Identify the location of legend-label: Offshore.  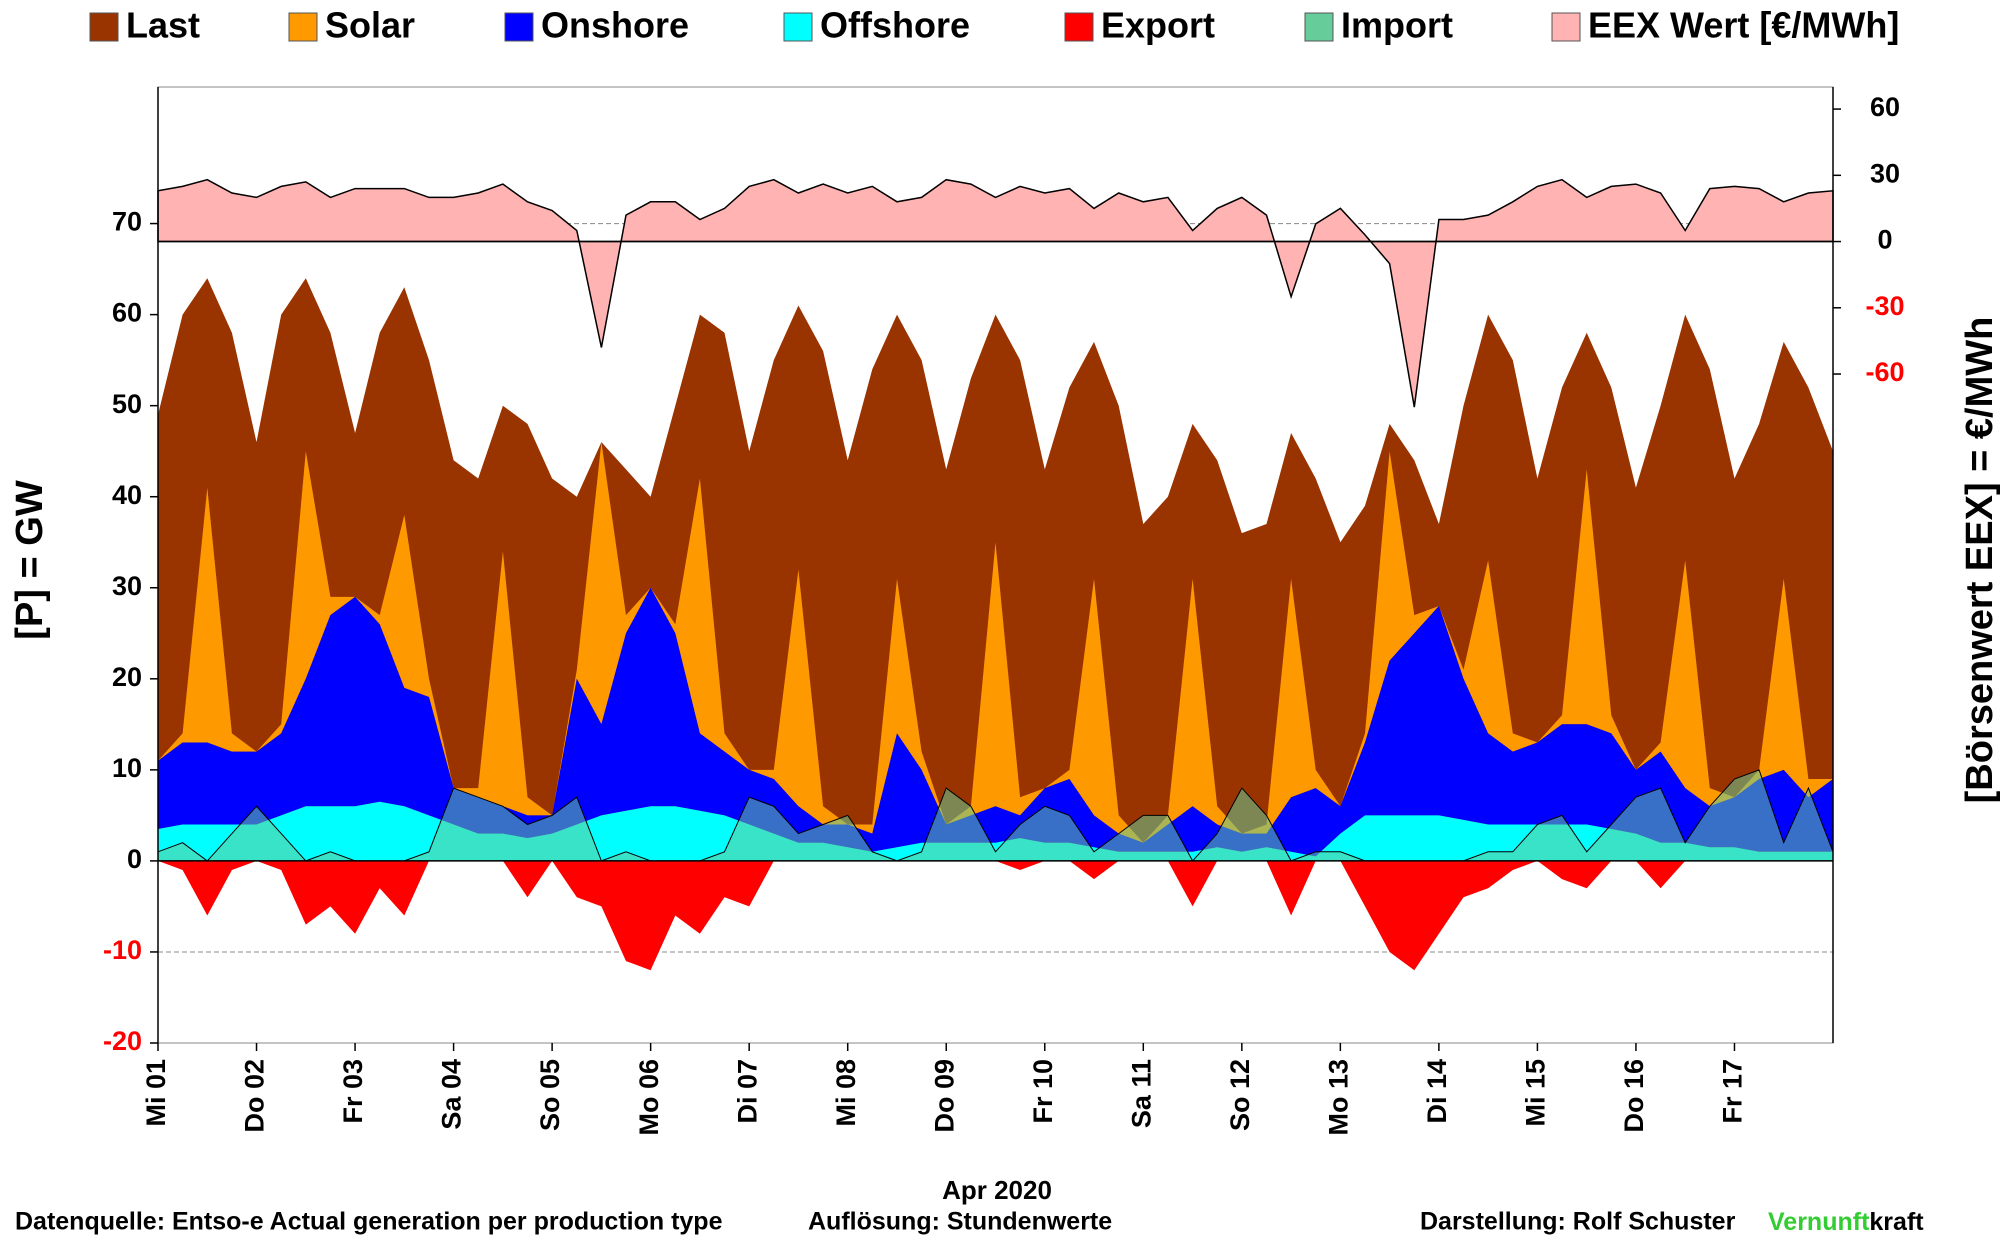
(895, 25).